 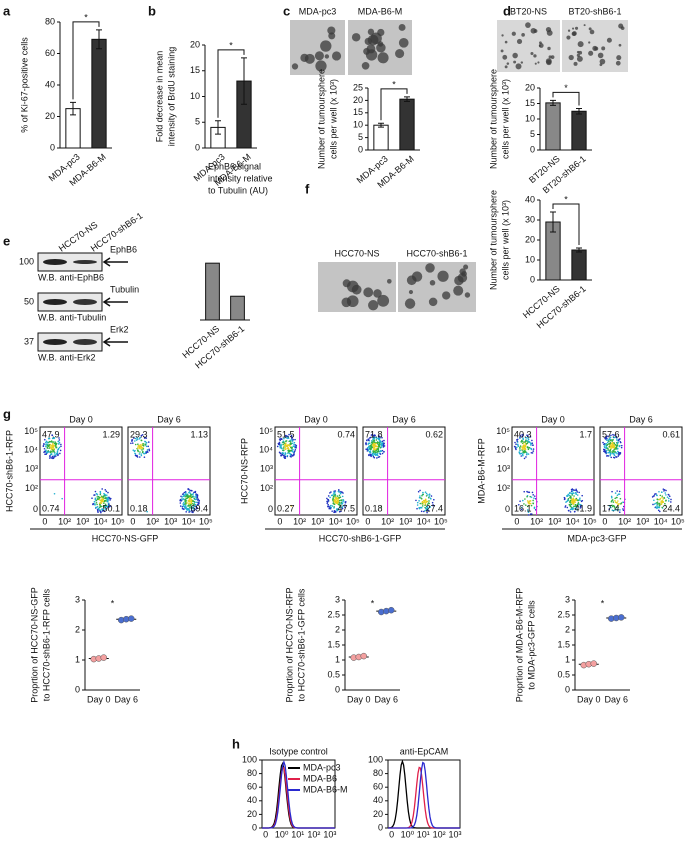 What do you see at coordinates (641, 419) in the screenshot?
I see `flow-title: Day 6` at bounding box center [641, 419].